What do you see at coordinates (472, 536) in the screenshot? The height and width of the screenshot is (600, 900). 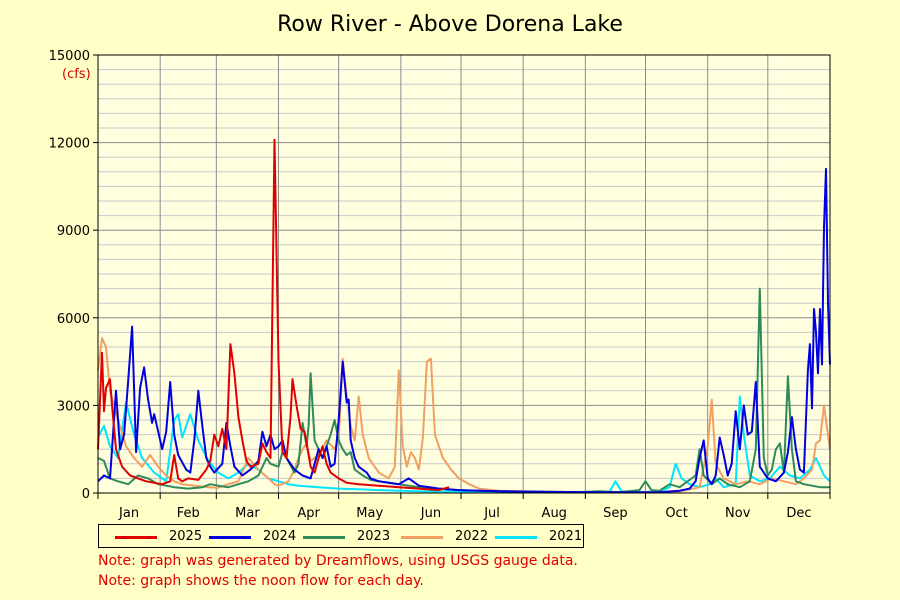 I see `legend-label-2022: 2022` at bounding box center [472, 536].